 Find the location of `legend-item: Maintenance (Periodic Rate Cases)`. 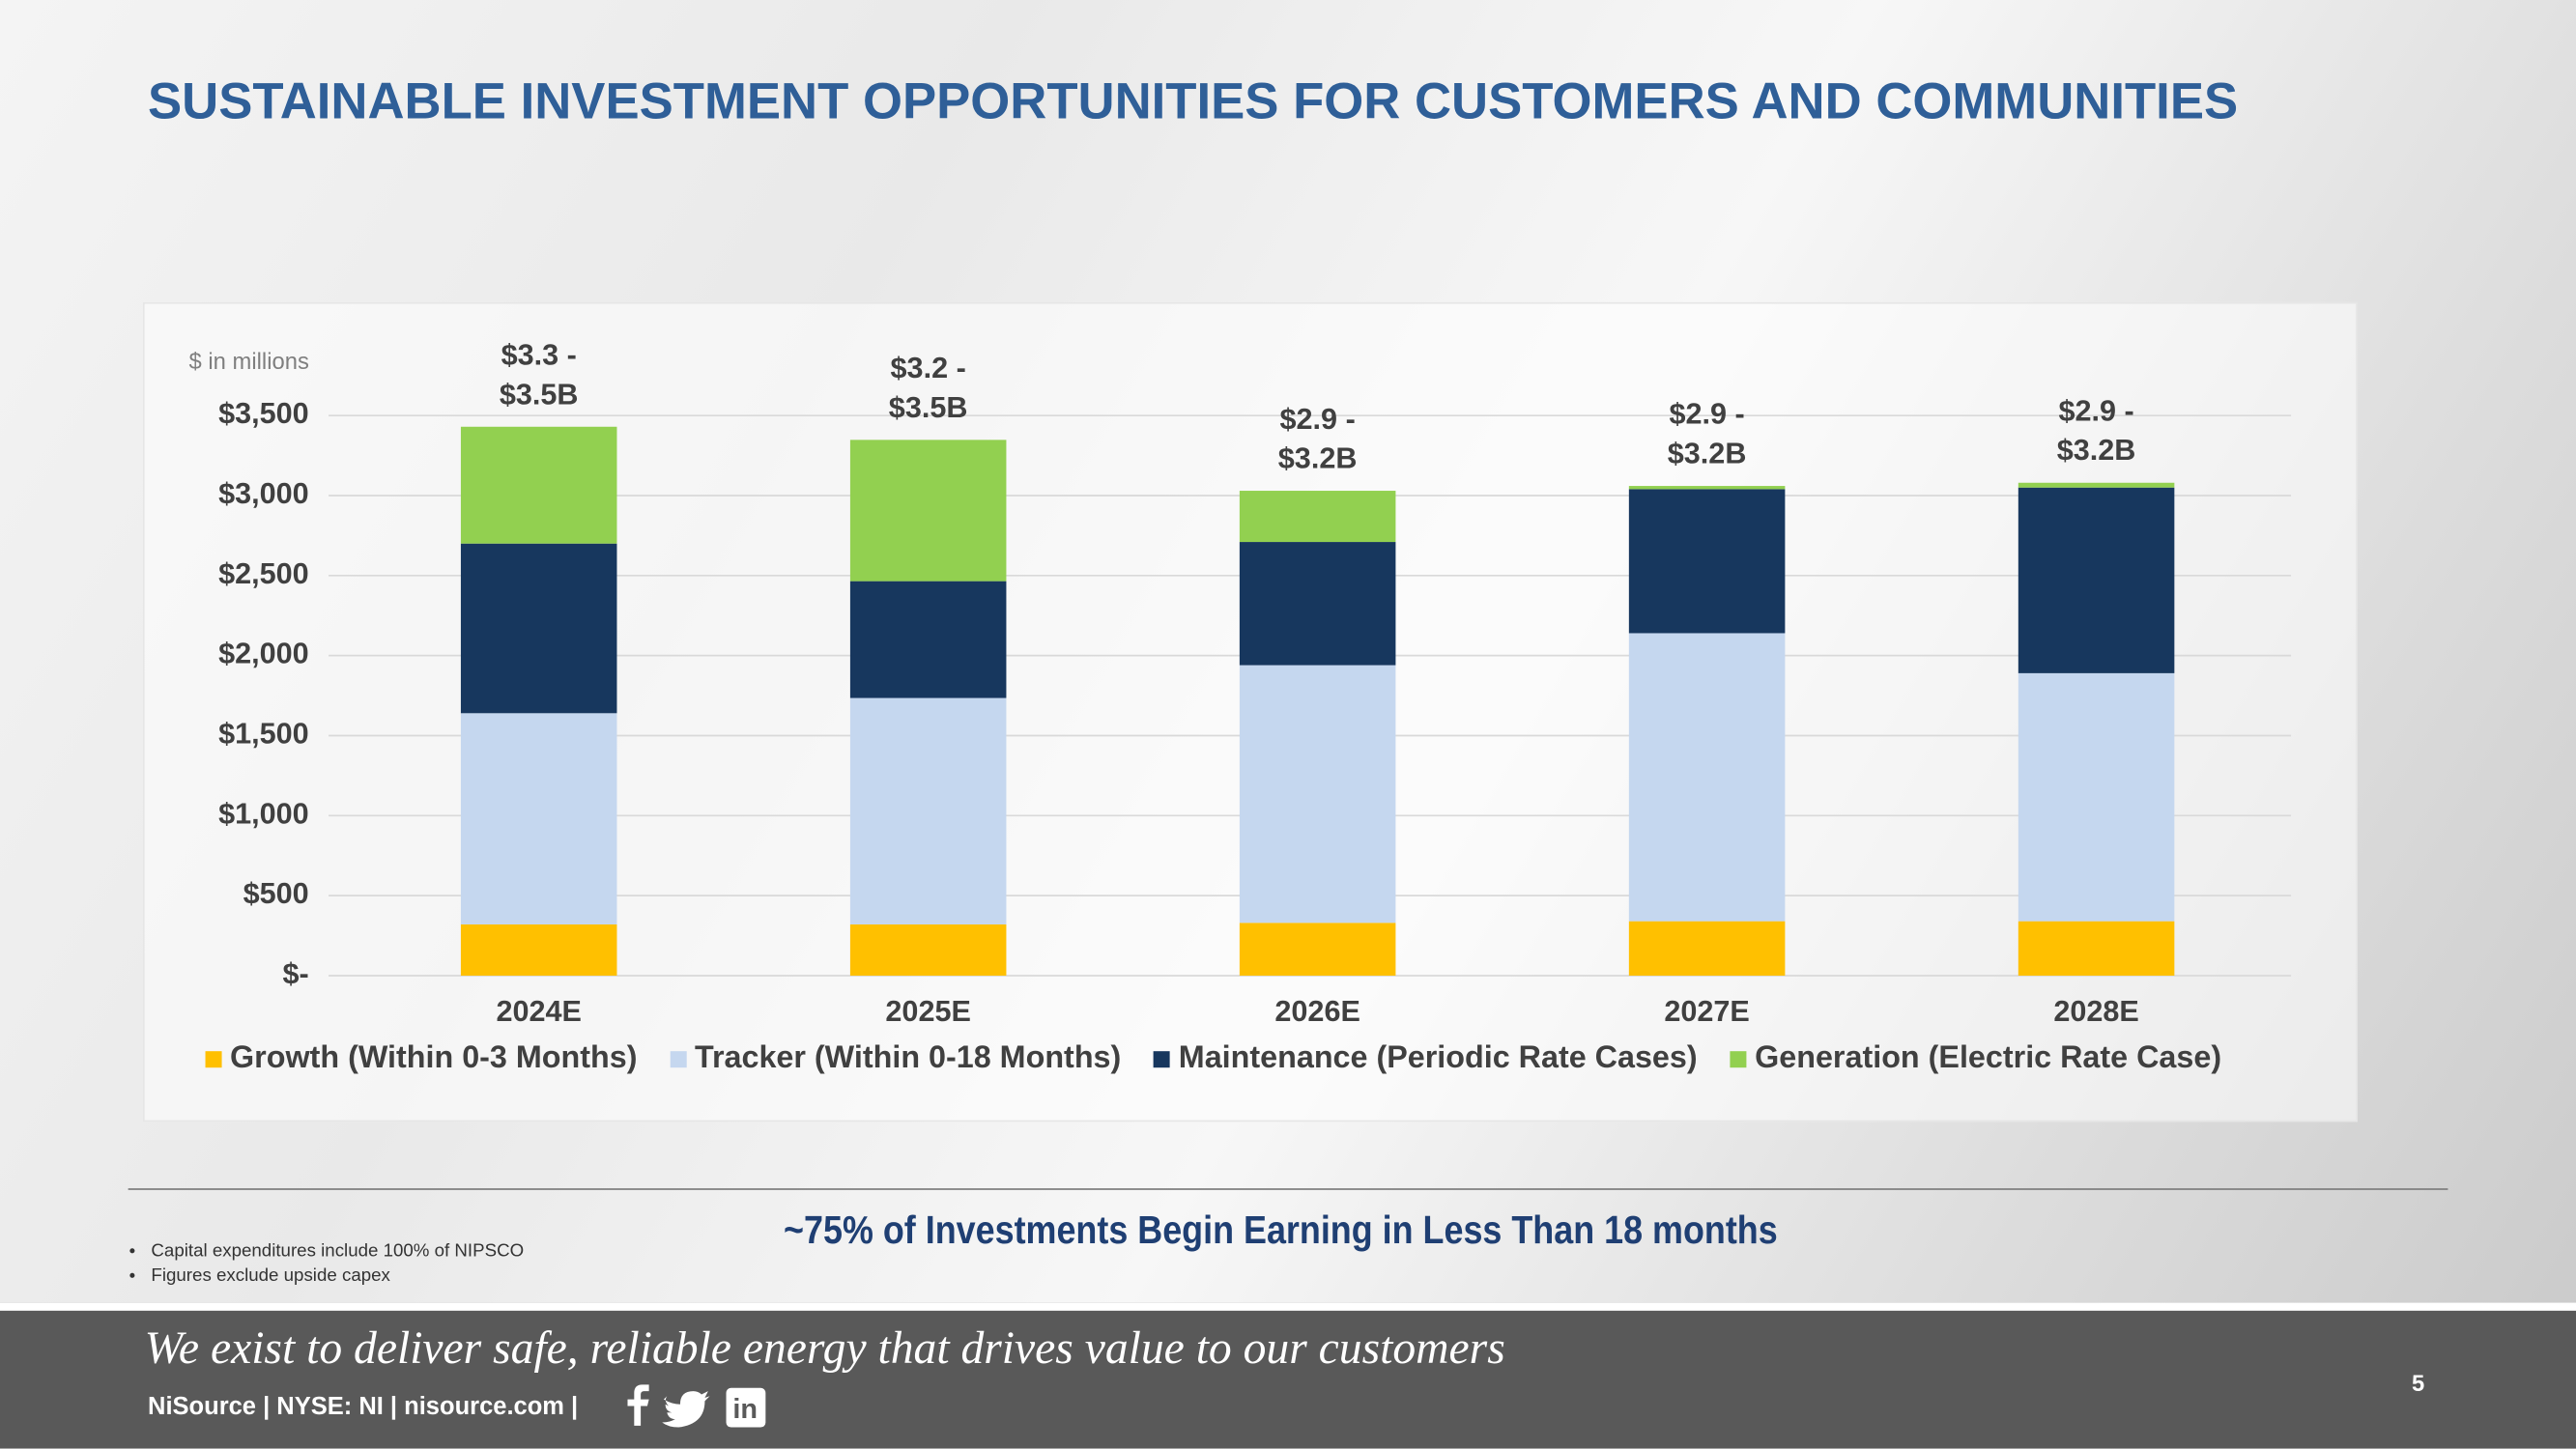

legend-item: Maintenance (Periodic Rate Cases) is located at coordinates (1426, 1058).